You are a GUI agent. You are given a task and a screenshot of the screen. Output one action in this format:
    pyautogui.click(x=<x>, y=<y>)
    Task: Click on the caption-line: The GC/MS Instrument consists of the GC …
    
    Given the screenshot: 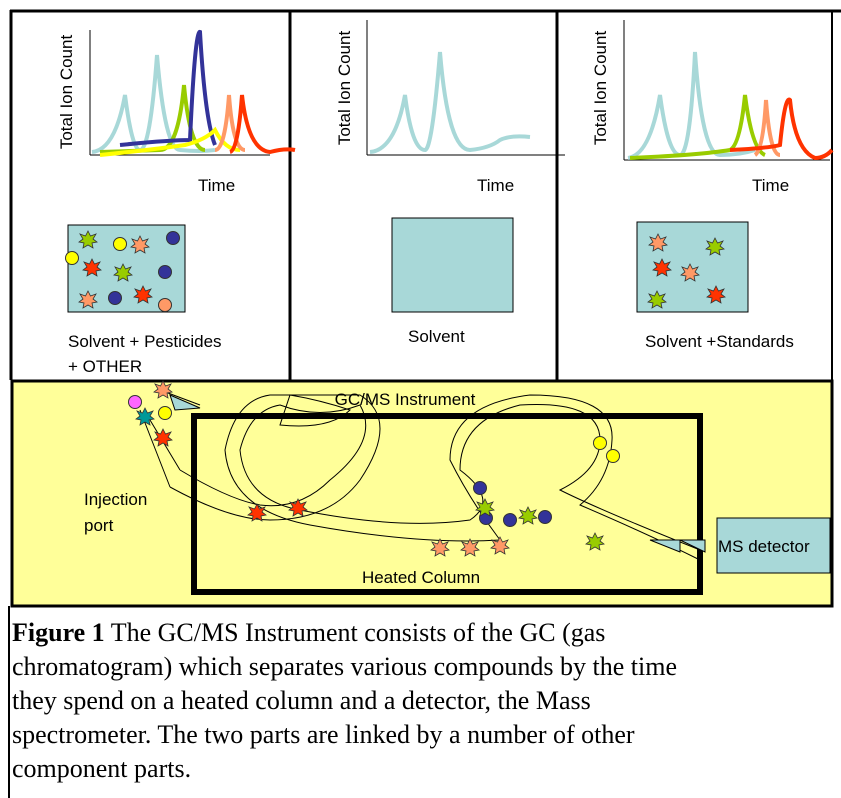 What is the action you would take?
    pyautogui.click(x=358, y=632)
    